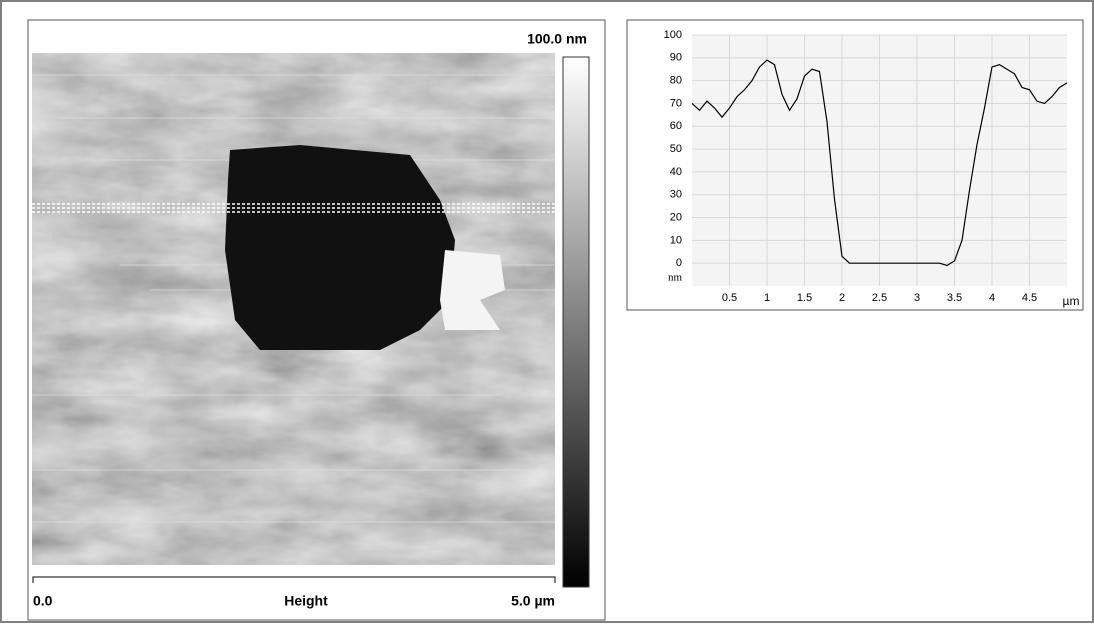 This screenshot has height=628, width=1094. What do you see at coordinates (676, 195) in the screenshot?
I see `y-tick-label: 30` at bounding box center [676, 195].